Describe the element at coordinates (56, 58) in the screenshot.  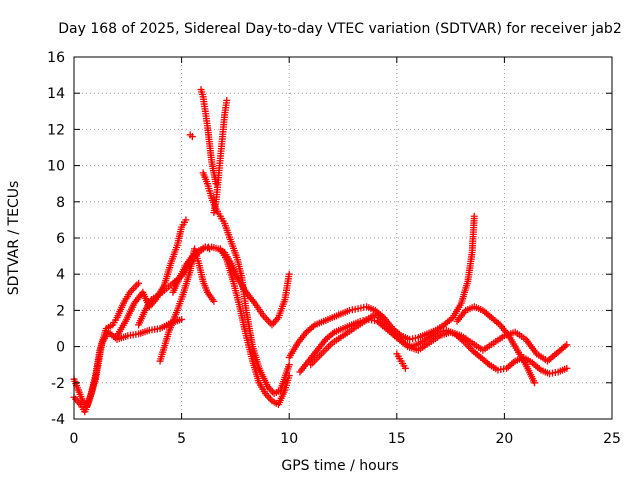
I see `y-tick-label: 16` at that location.